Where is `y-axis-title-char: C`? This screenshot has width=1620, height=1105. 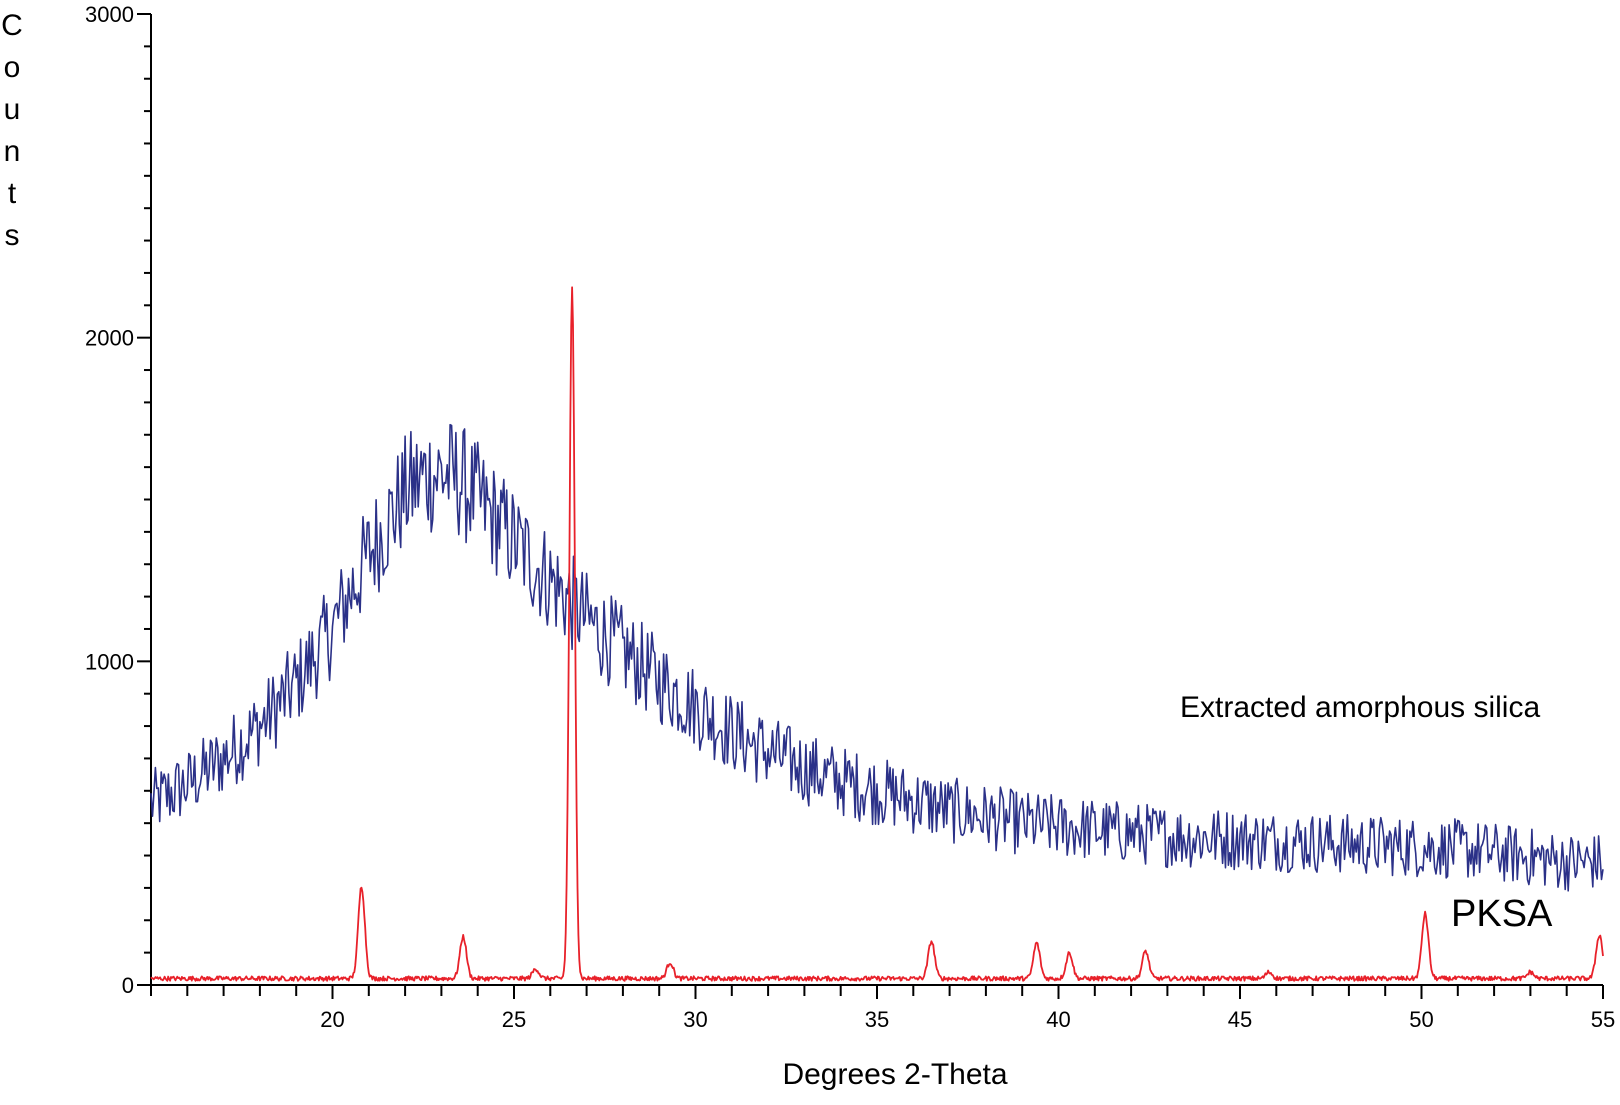
y-axis-title-char: C is located at coordinates (12, 25).